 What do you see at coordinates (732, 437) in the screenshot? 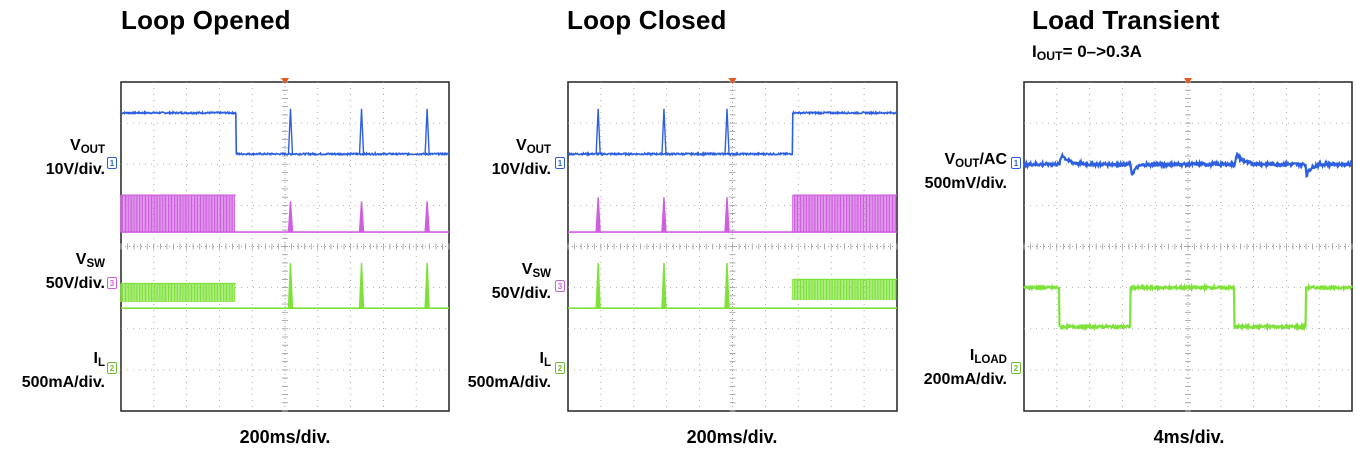
I see `time-div-loop-closed: 200ms/div.` at bounding box center [732, 437].